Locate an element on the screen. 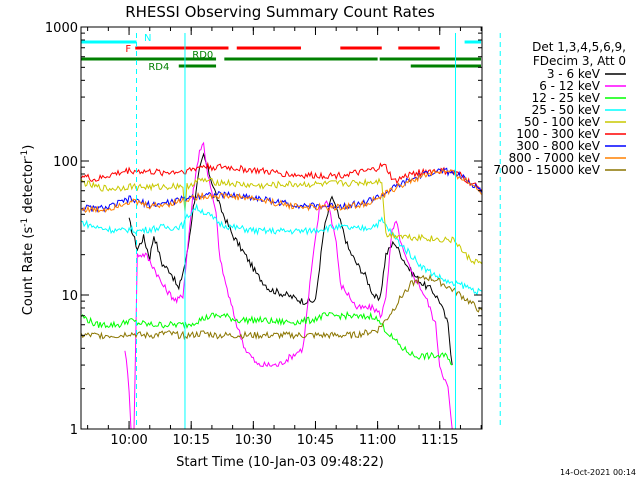 Image resolution: width=640 pixels, height=480 pixels. x-tick-label: 10:15 is located at coordinates (190, 440).